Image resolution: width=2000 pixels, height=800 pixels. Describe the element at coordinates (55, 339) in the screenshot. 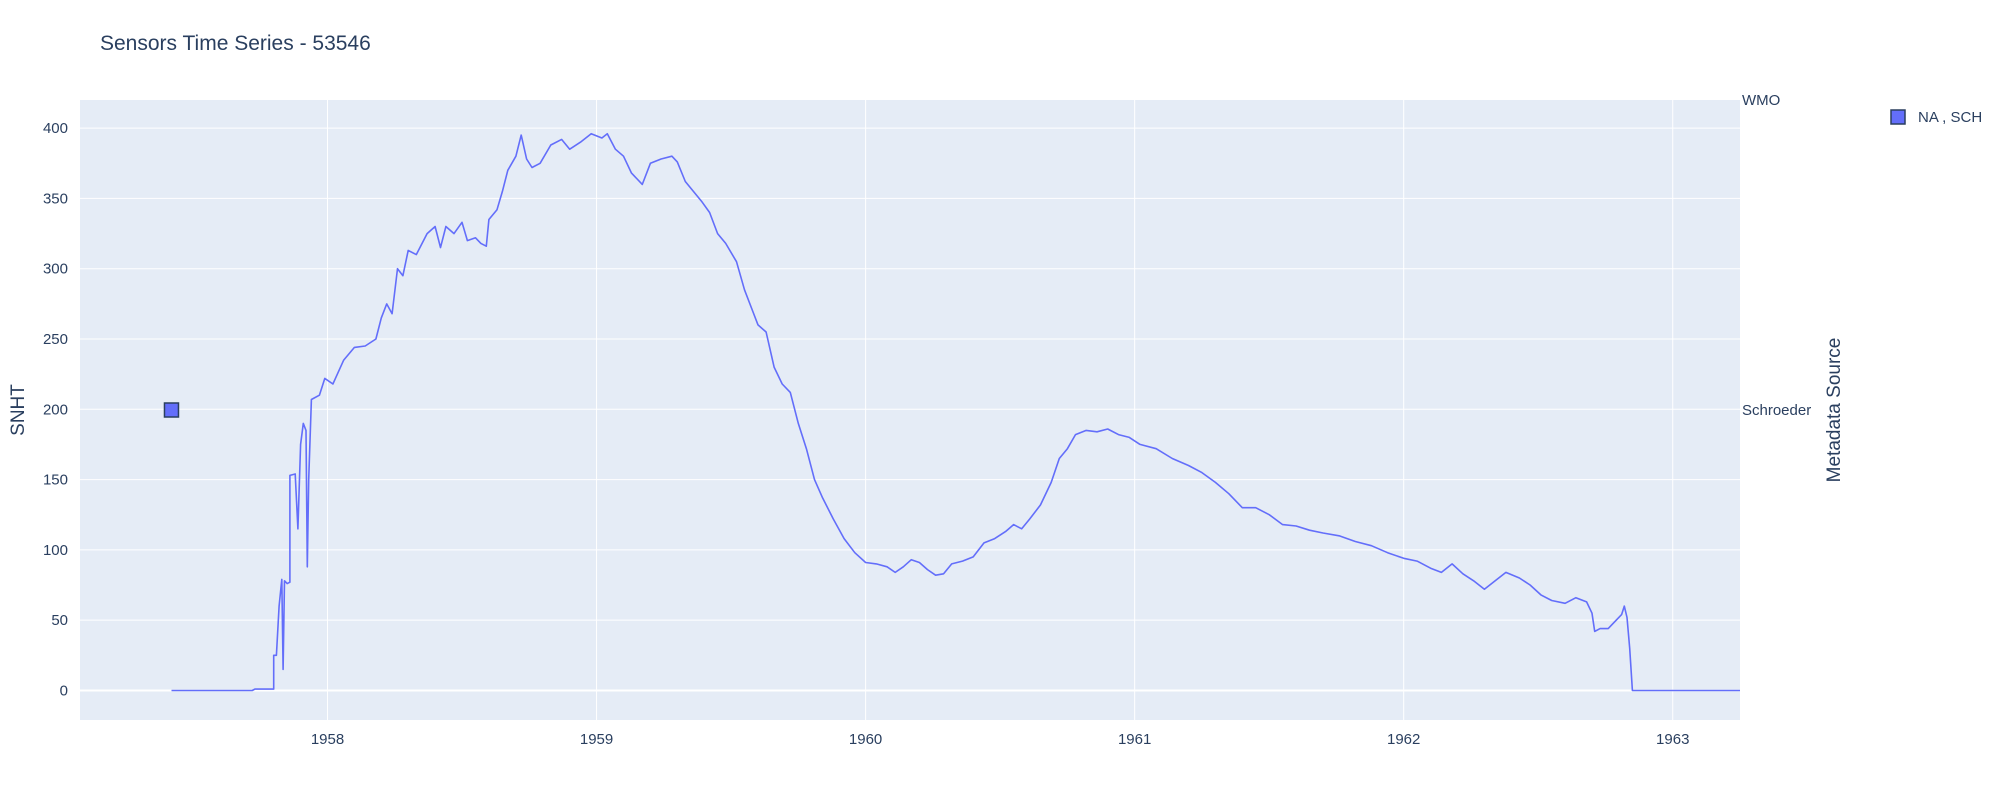

I see `y-tick-label: 250` at that location.